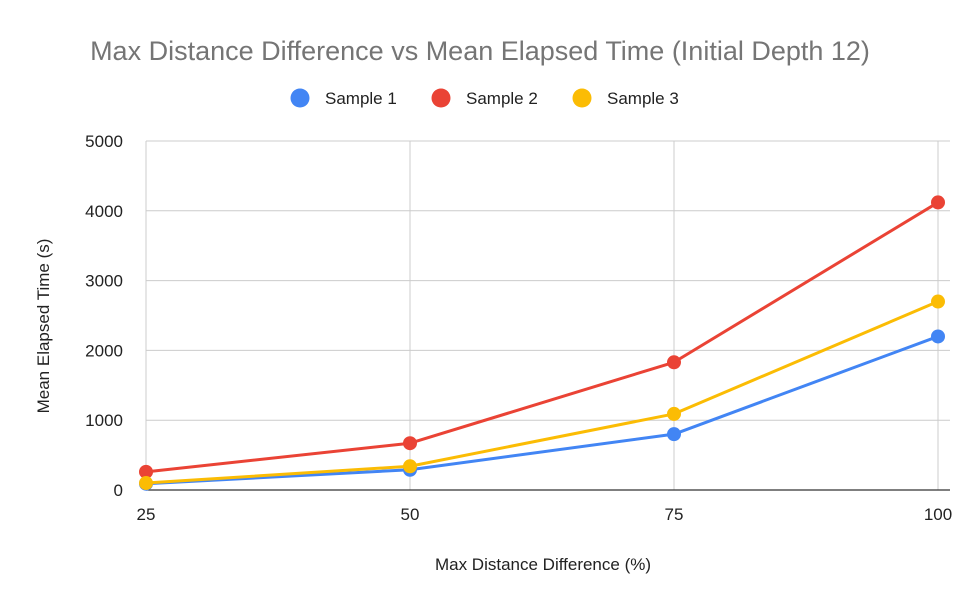 This screenshot has height=611, width=980. Describe the element at coordinates (361, 98) in the screenshot. I see `legend-label: Sample 1` at that location.